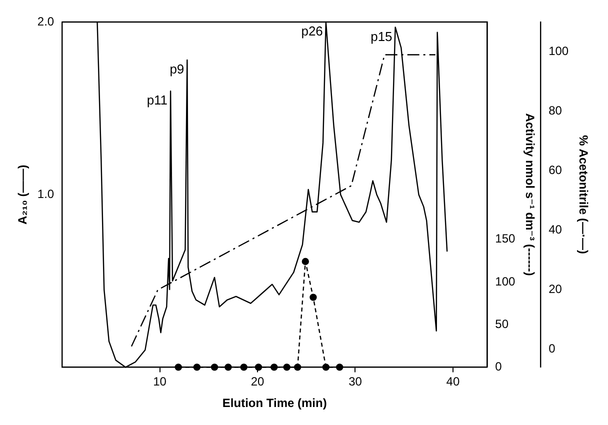  I want to click on x-tick-label: 10, so click(160, 381).